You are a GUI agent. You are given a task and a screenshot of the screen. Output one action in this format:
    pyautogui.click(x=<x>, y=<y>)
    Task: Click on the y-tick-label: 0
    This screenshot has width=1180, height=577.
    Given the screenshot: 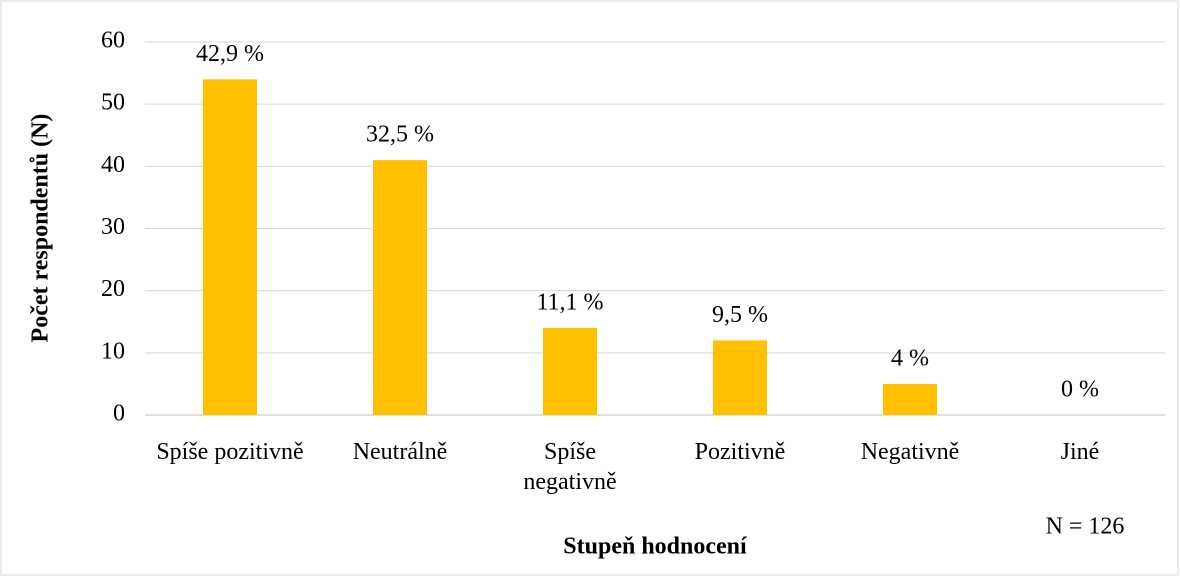 What is the action you would take?
    pyautogui.click(x=119, y=414)
    